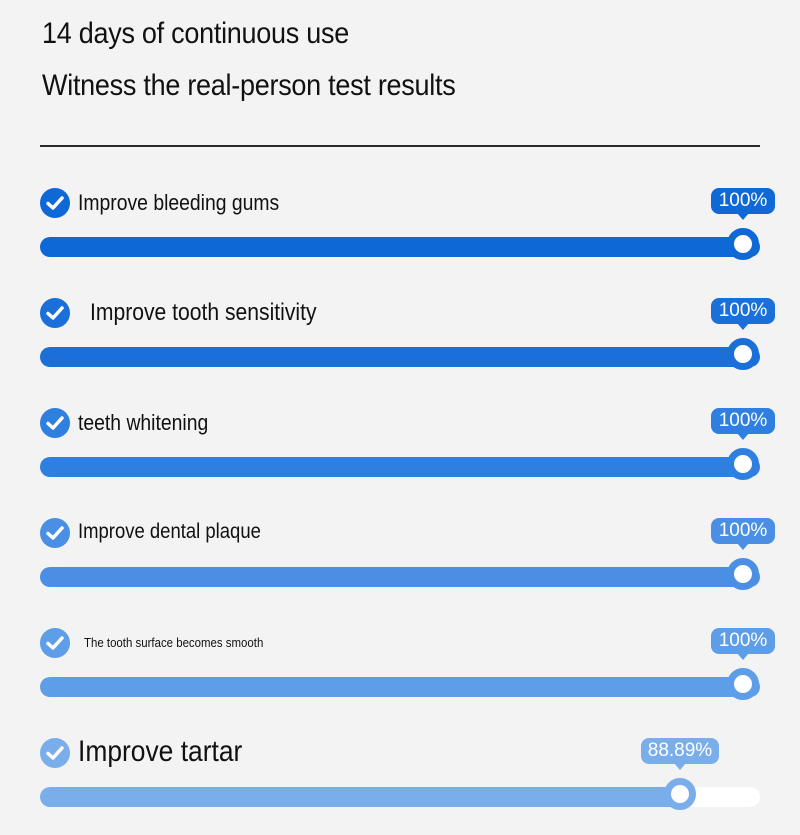 The width and height of the screenshot is (800, 835). Describe the element at coordinates (203, 312) in the screenshot. I see `result-label: Improve tooth sensitivity` at that location.